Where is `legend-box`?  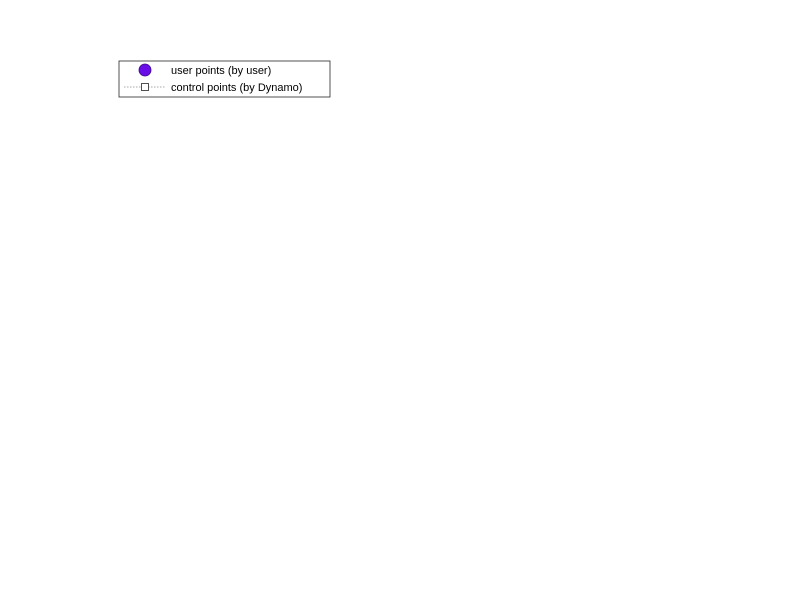
legend-box is located at coordinates (224, 79).